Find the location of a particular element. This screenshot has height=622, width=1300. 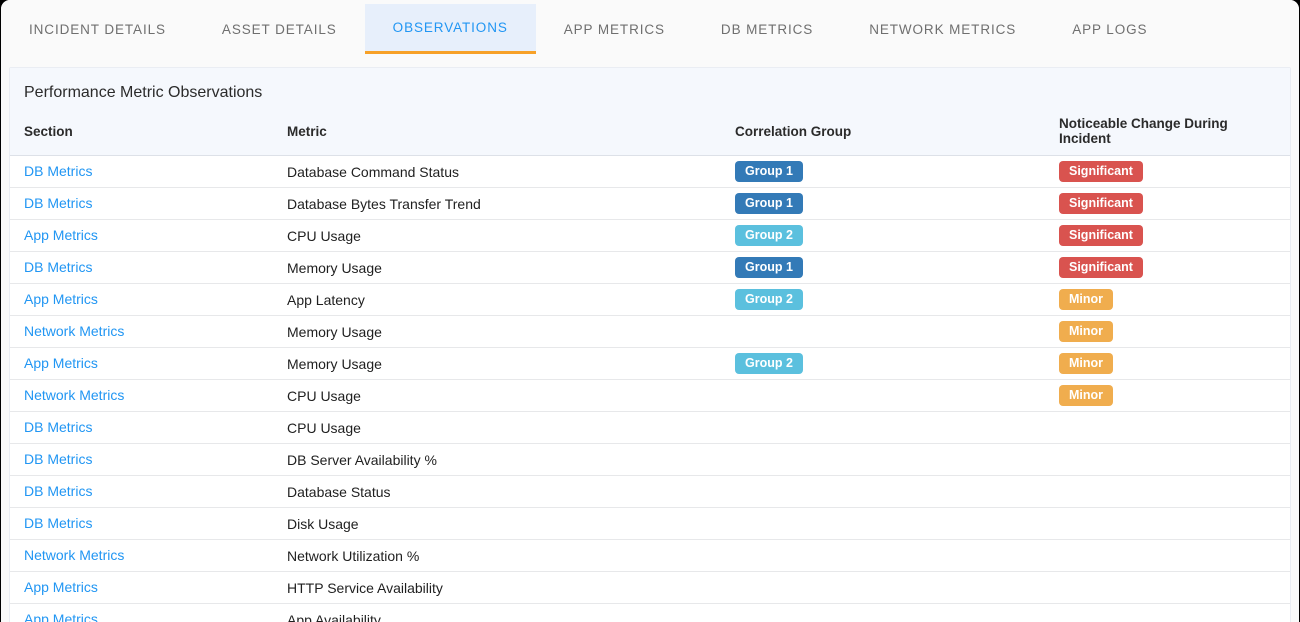

tab-label: NETWORK METRICS is located at coordinates (943, 29).